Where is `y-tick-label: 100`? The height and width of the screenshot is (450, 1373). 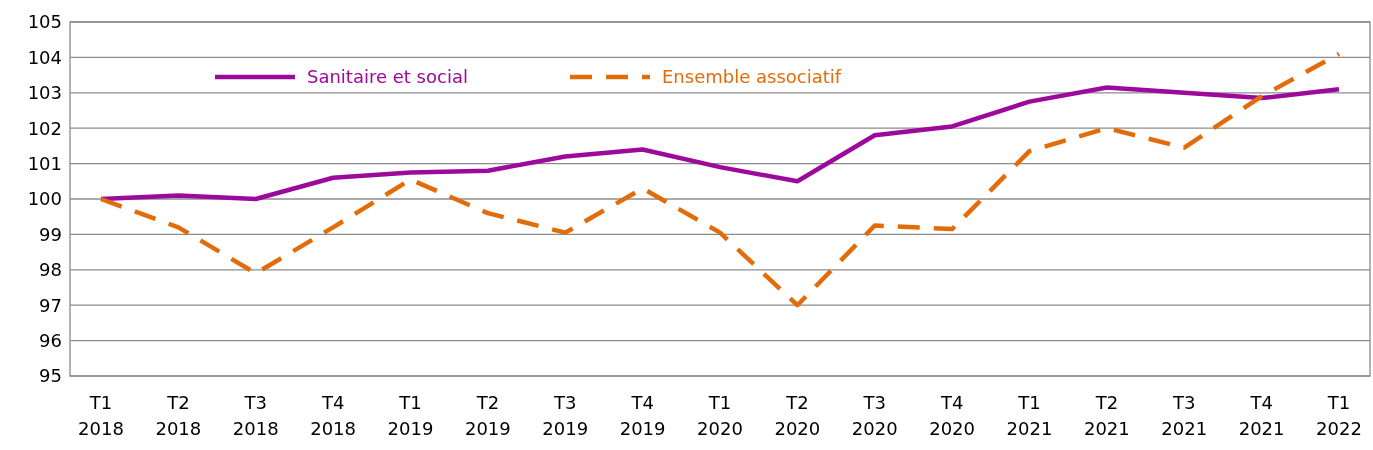 y-tick-label: 100 is located at coordinates (44, 199).